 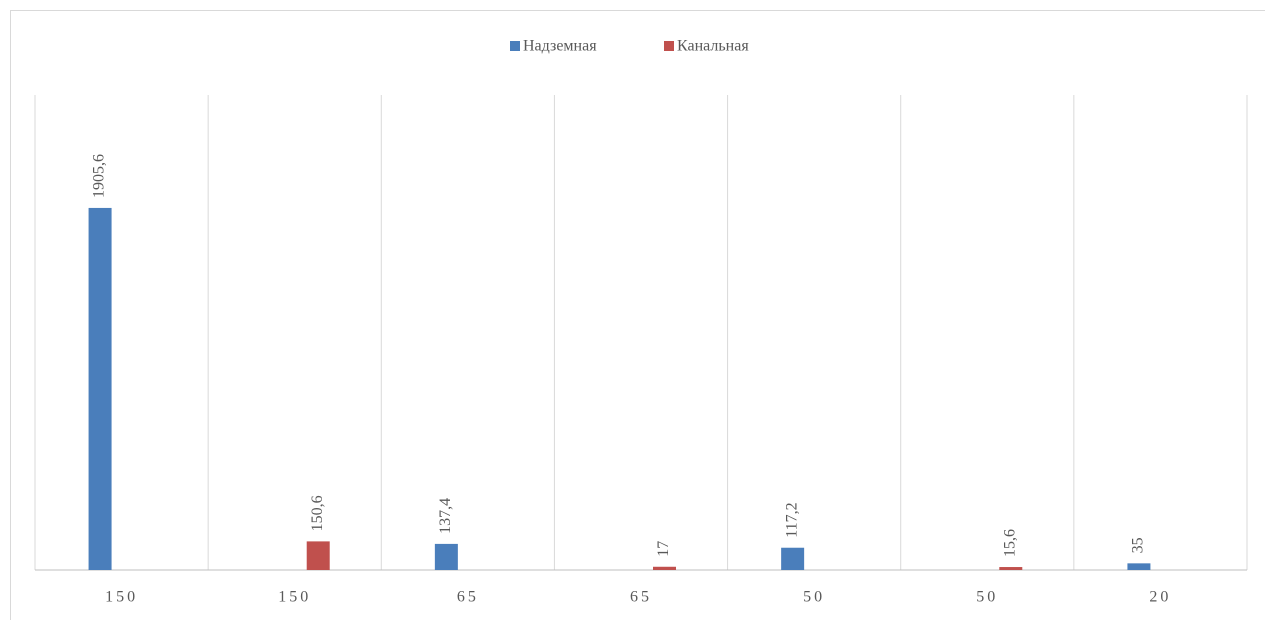 What do you see at coordinates (99, 176) in the screenshot?
I see `data-label: 1905,6` at bounding box center [99, 176].